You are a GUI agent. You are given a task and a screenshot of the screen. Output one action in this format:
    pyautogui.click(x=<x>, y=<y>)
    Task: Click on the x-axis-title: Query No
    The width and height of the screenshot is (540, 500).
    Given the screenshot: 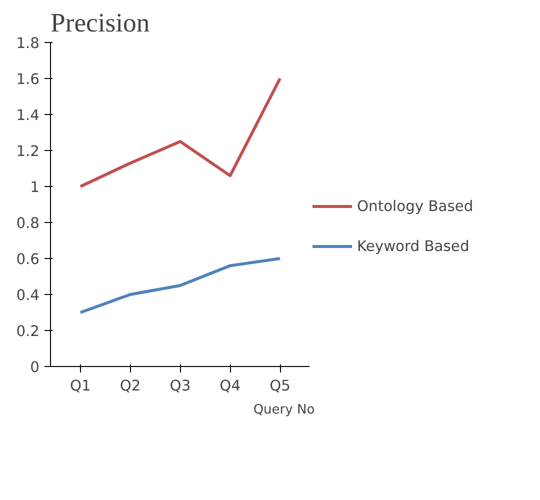 What is the action you would take?
    pyautogui.click(x=284, y=410)
    